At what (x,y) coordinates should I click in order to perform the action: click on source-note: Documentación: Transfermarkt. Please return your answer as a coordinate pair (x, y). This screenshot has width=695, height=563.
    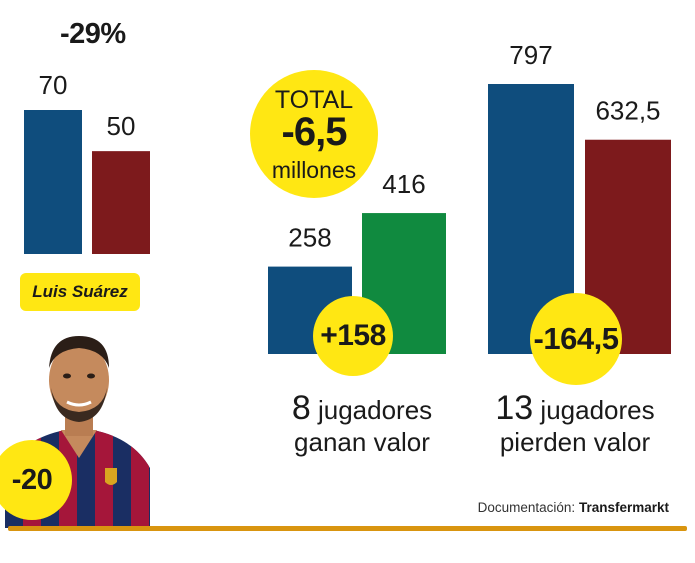
    Looking at the image, I should click on (573, 507).